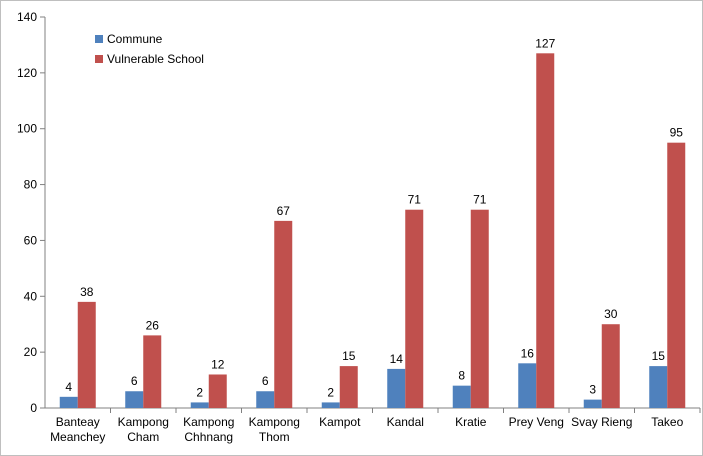 The image size is (703, 456). What do you see at coordinates (545, 43) in the screenshot?
I see `data-label: 127` at bounding box center [545, 43].